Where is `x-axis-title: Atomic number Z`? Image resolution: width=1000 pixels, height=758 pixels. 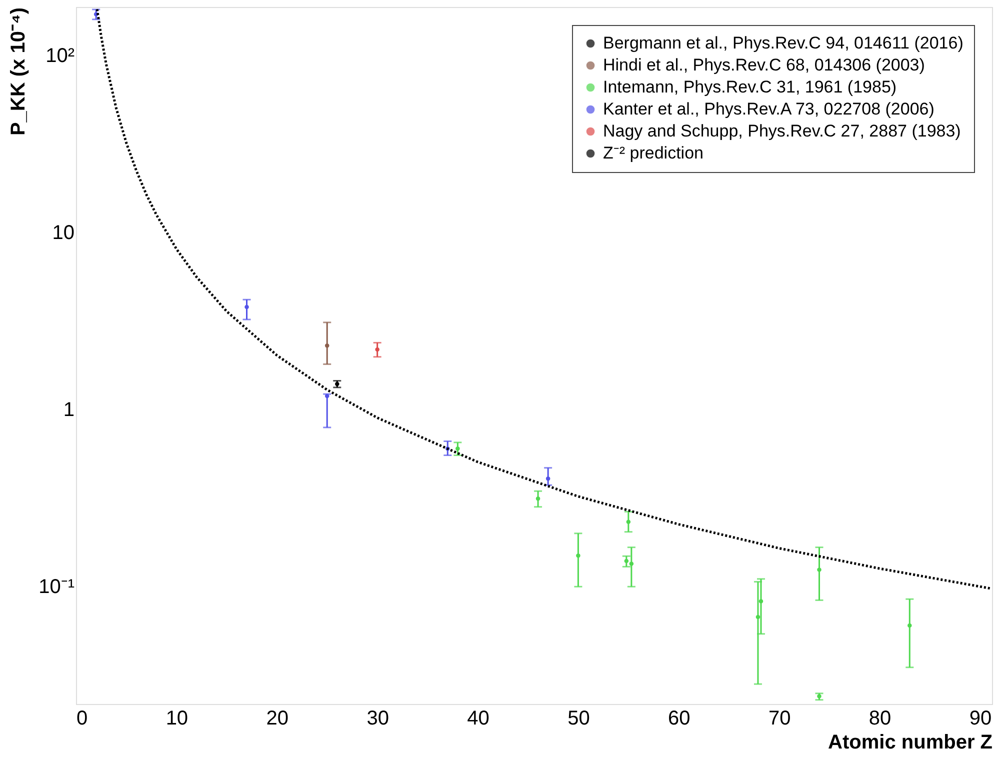 x-axis-title: Atomic number Z is located at coordinates (910, 743).